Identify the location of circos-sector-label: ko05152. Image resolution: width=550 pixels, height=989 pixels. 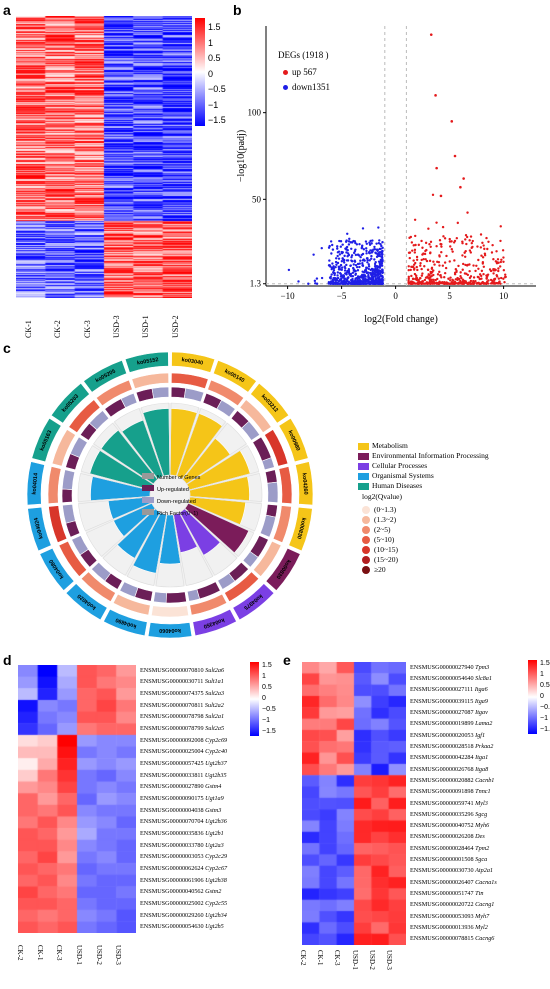
(148, 361).